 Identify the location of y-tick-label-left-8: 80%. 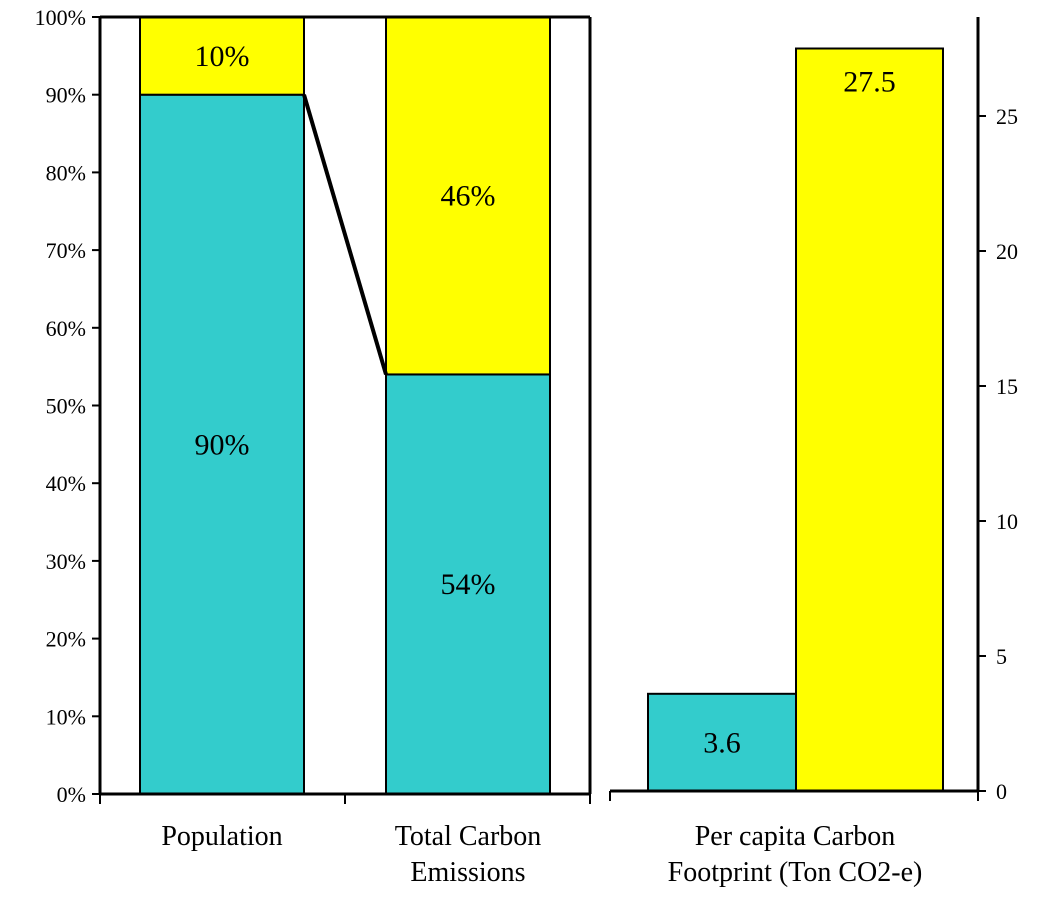
(66, 172).